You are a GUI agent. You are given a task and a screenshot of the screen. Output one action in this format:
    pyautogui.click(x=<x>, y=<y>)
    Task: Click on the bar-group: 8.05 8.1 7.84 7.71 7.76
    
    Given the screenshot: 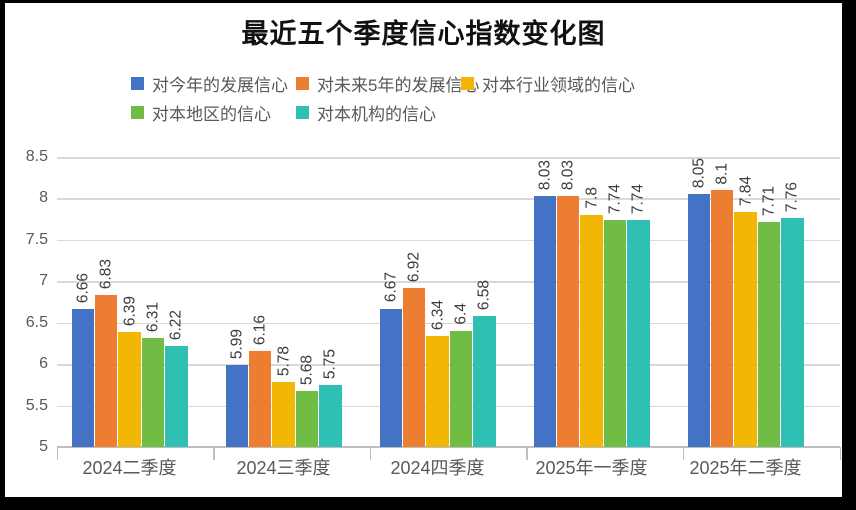 What is the action you would take?
    pyautogui.click(x=745, y=302)
    